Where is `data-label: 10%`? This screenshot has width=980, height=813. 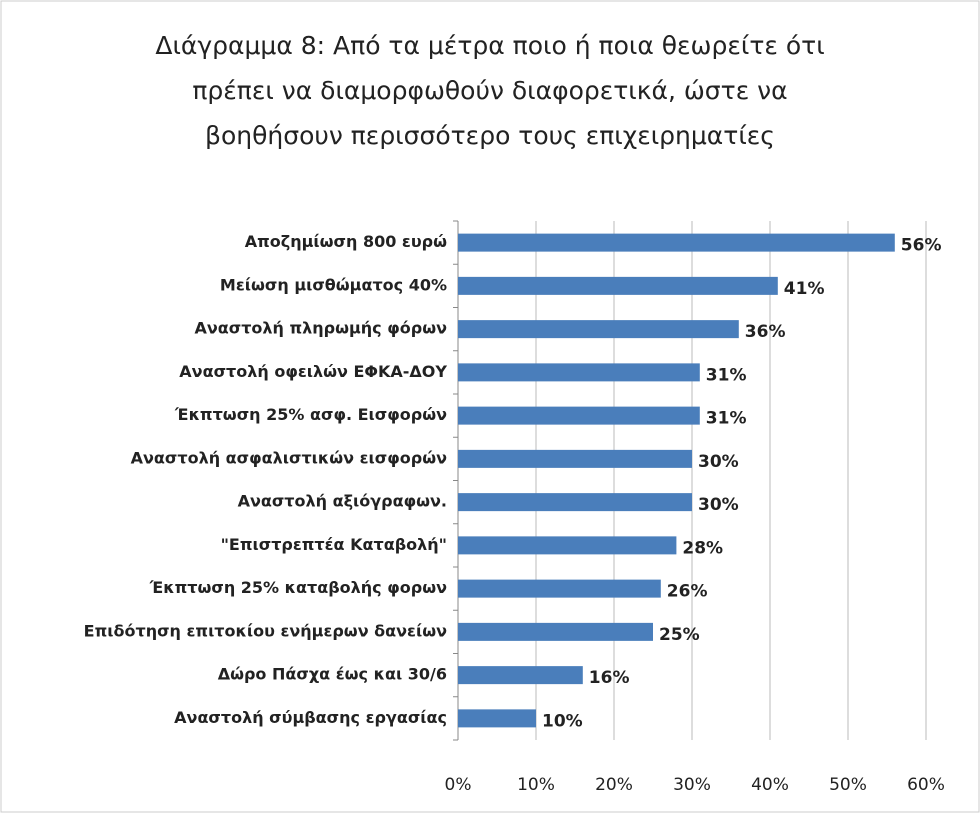 data-label: 10% is located at coordinates (562, 721).